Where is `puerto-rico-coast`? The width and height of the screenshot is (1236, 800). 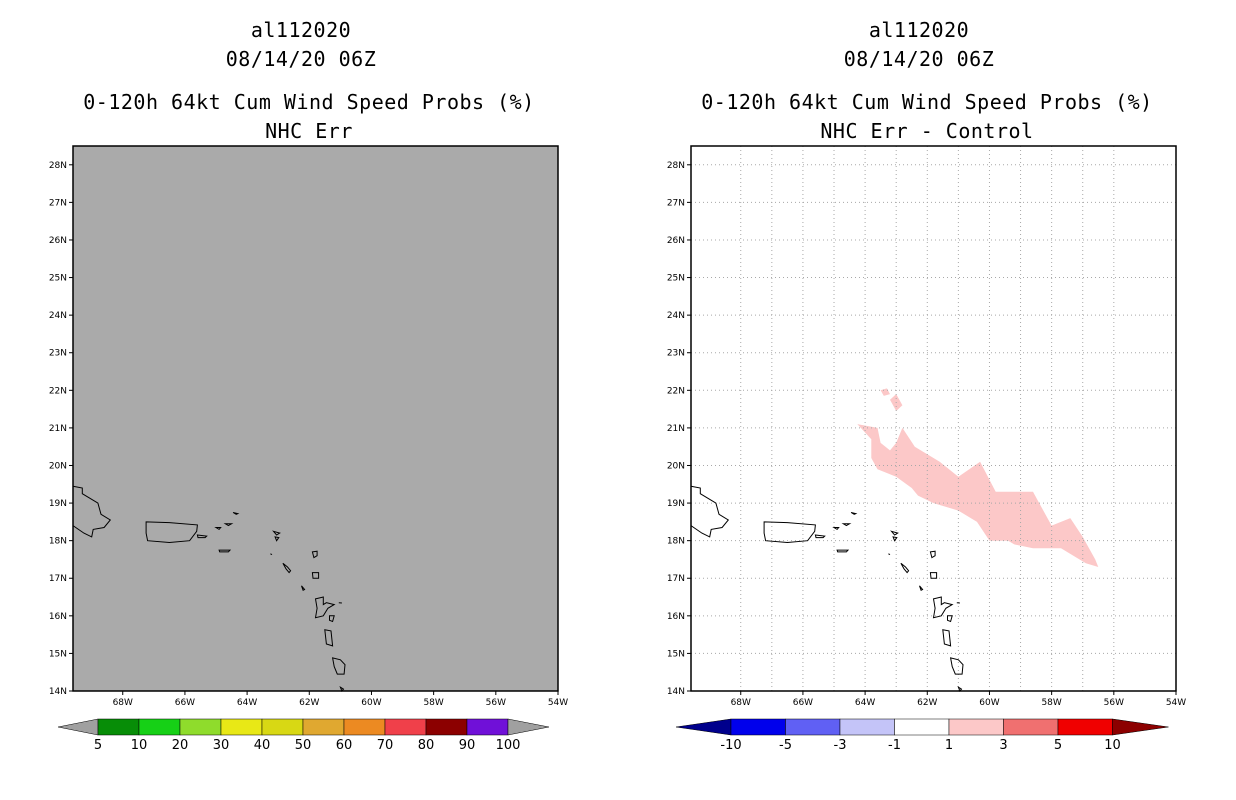
puerto-rico-coast is located at coordinates (789, 532).